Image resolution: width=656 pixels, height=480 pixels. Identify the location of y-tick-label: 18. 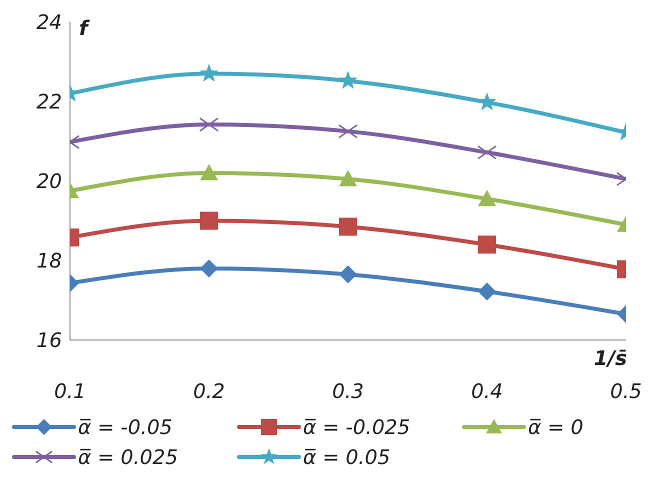
(49, 260).